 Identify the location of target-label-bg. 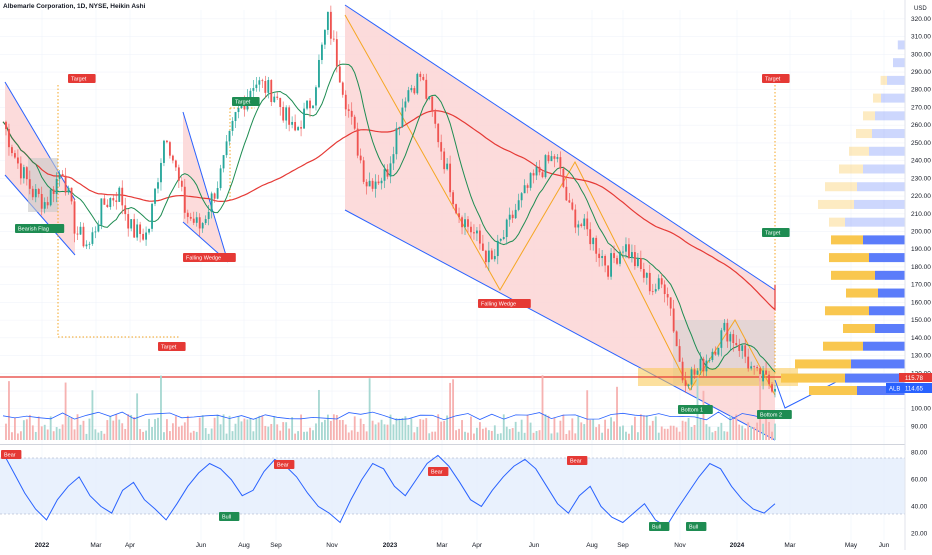
(172, 346).